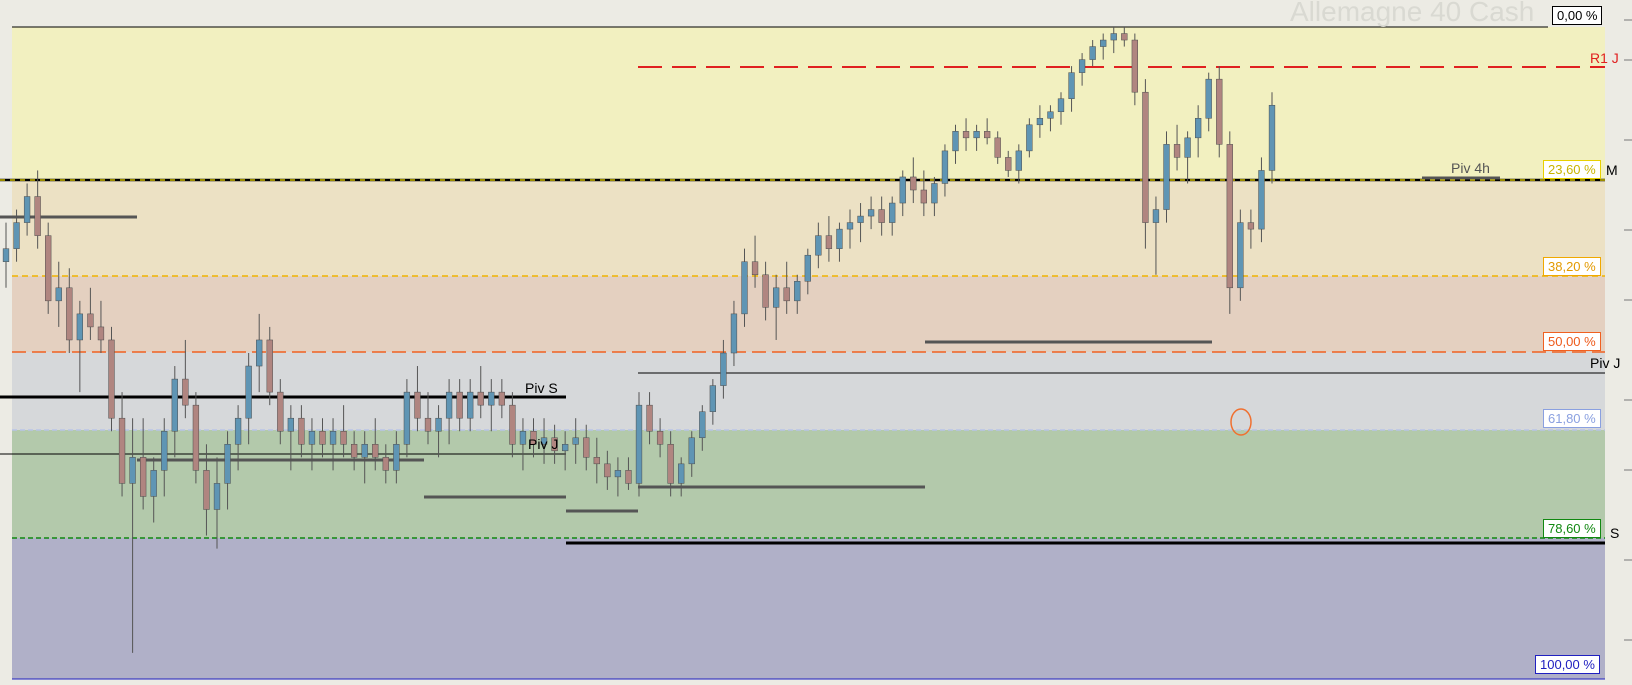 This screenshot has width=1632, height=685. What do you see at coordinates (1577, 15) in the screenshot?
I see `fib-label-0: 0,00 %` at bounding box center [1577, 15].